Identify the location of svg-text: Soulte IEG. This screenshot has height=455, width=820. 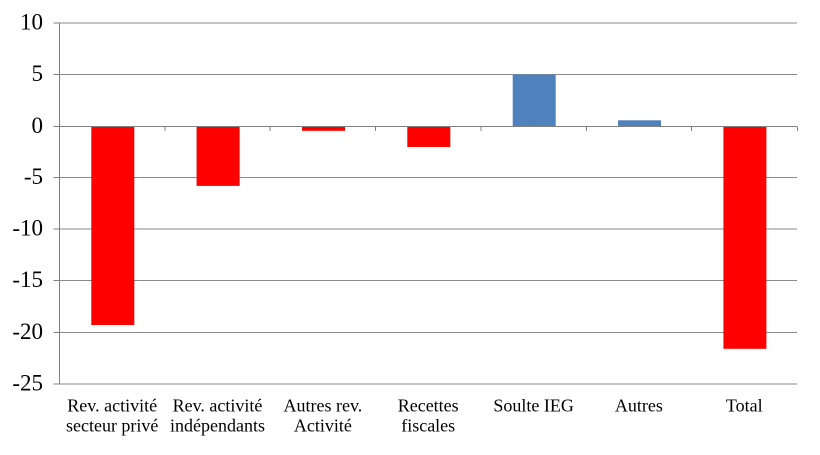
(533, 405).